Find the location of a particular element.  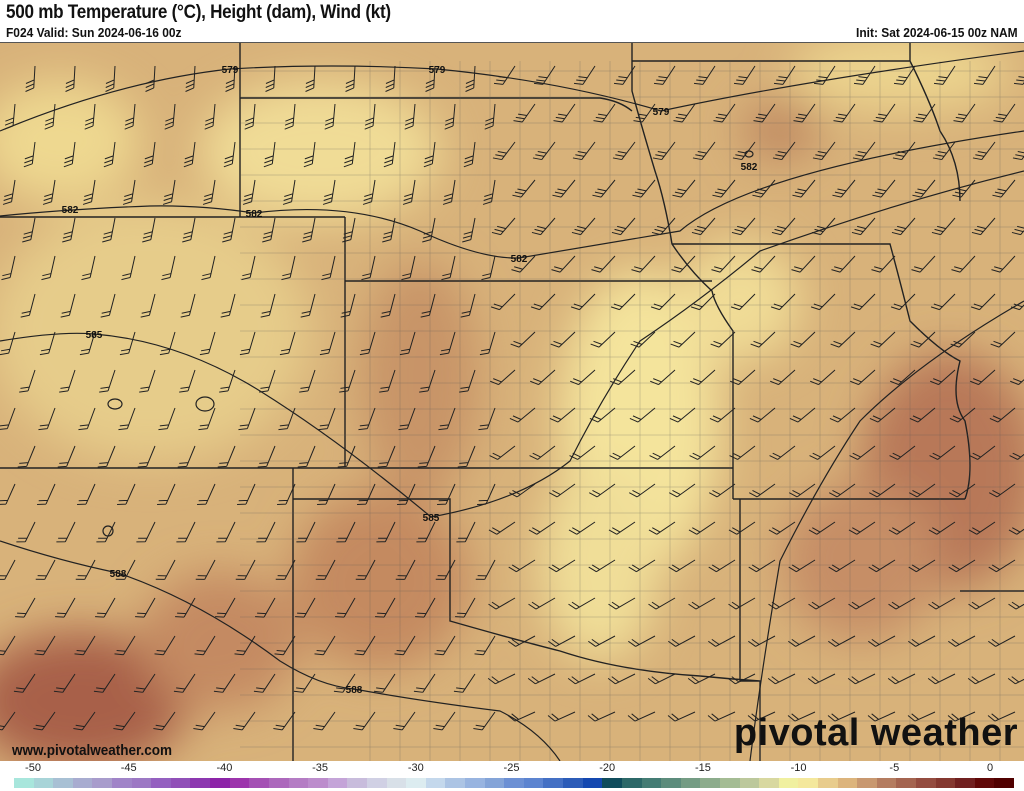

colorbar-tick-label: -40 is located at coordinates (224, 768).